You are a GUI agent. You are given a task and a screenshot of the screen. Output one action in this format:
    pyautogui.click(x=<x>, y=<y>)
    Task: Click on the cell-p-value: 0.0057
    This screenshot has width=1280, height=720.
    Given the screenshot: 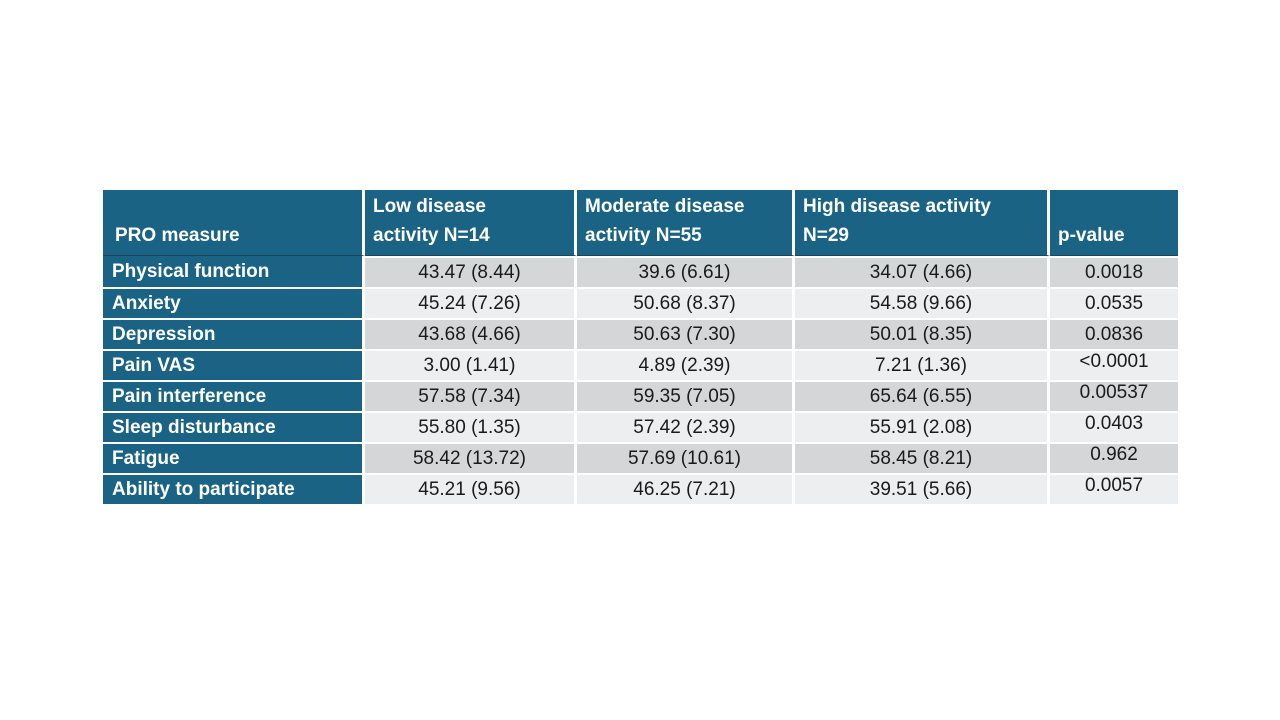 What is the action you would take?
    pyautogui.click(x=1114, y=488)
    